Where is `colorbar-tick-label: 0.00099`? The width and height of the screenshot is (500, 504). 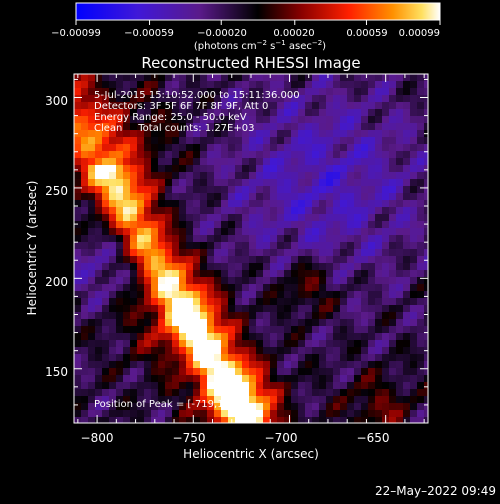 colorbar-tick-label: 0.00099 is located at coordinates (419, 33).